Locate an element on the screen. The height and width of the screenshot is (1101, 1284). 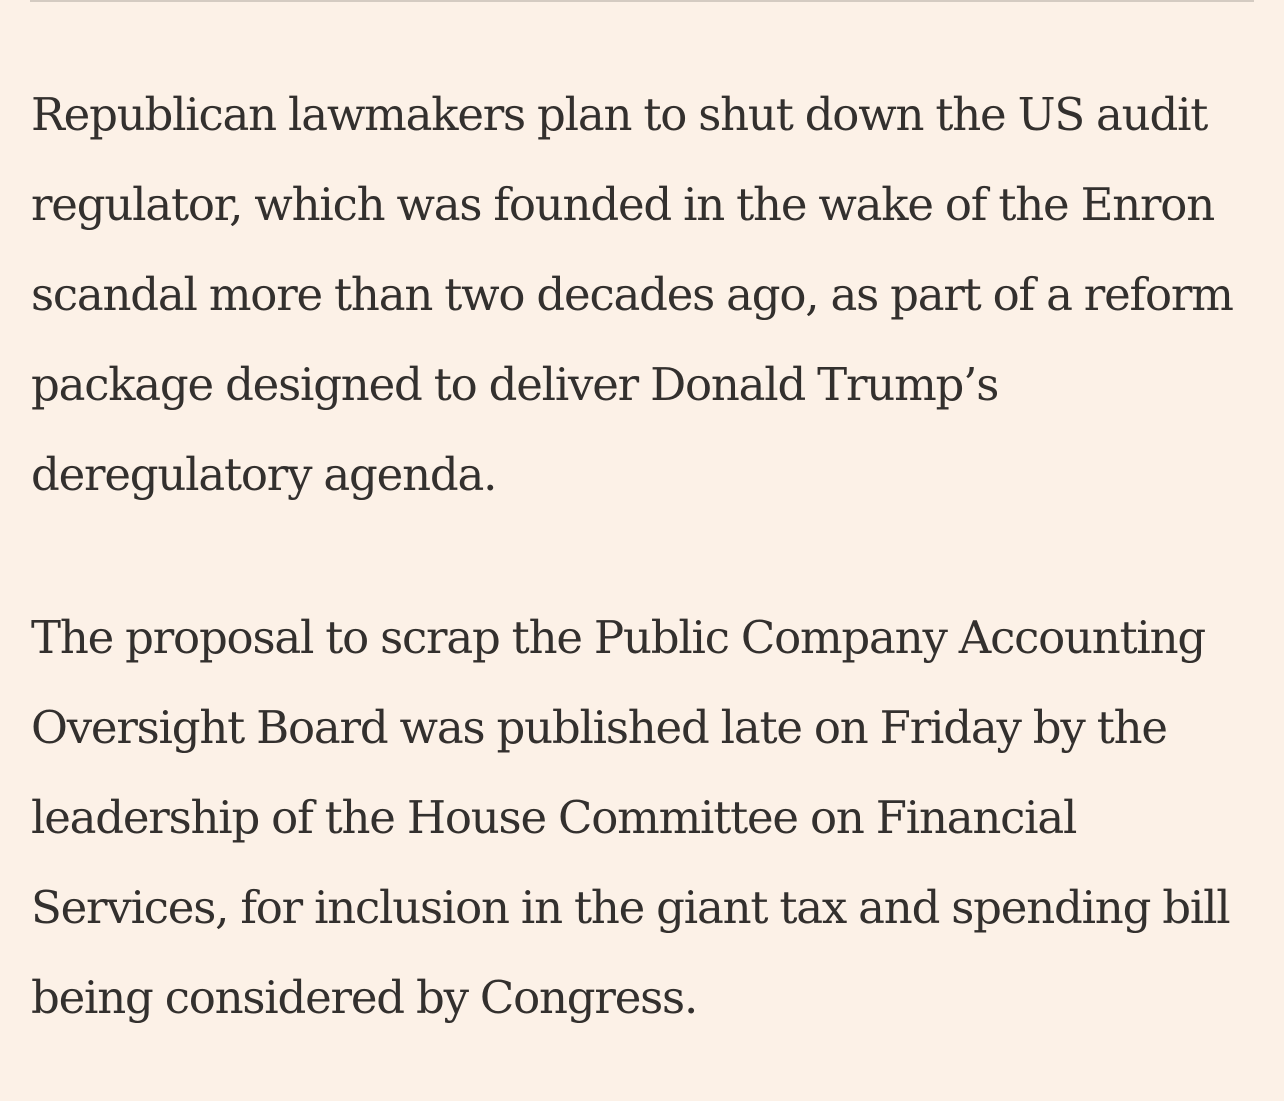
top-divider is located at coordinates (642, 1).